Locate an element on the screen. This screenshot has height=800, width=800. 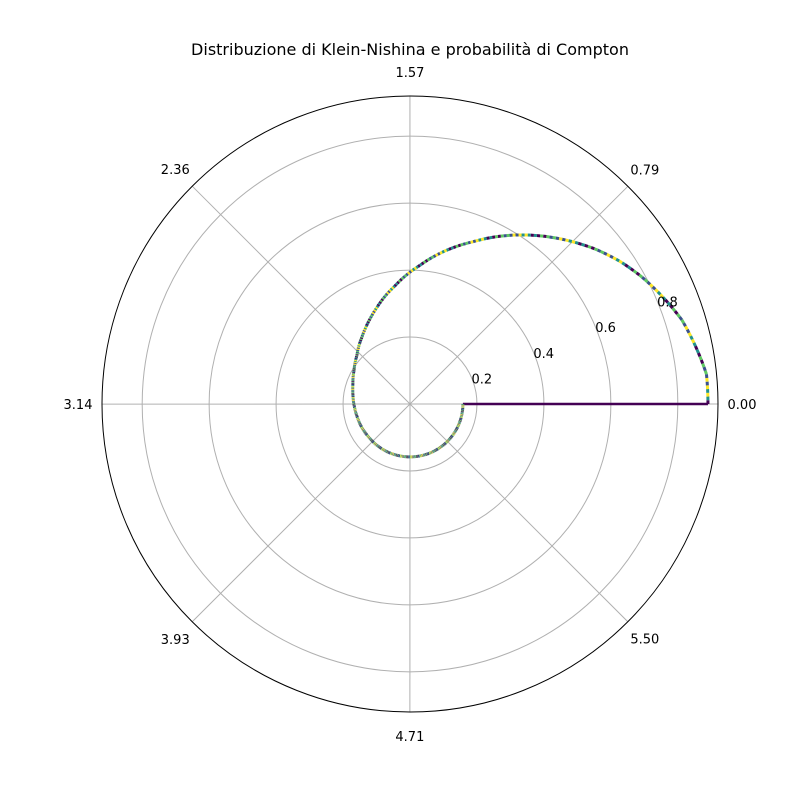
r-tick-label: 0.8 is located at coordinates (667, 303).